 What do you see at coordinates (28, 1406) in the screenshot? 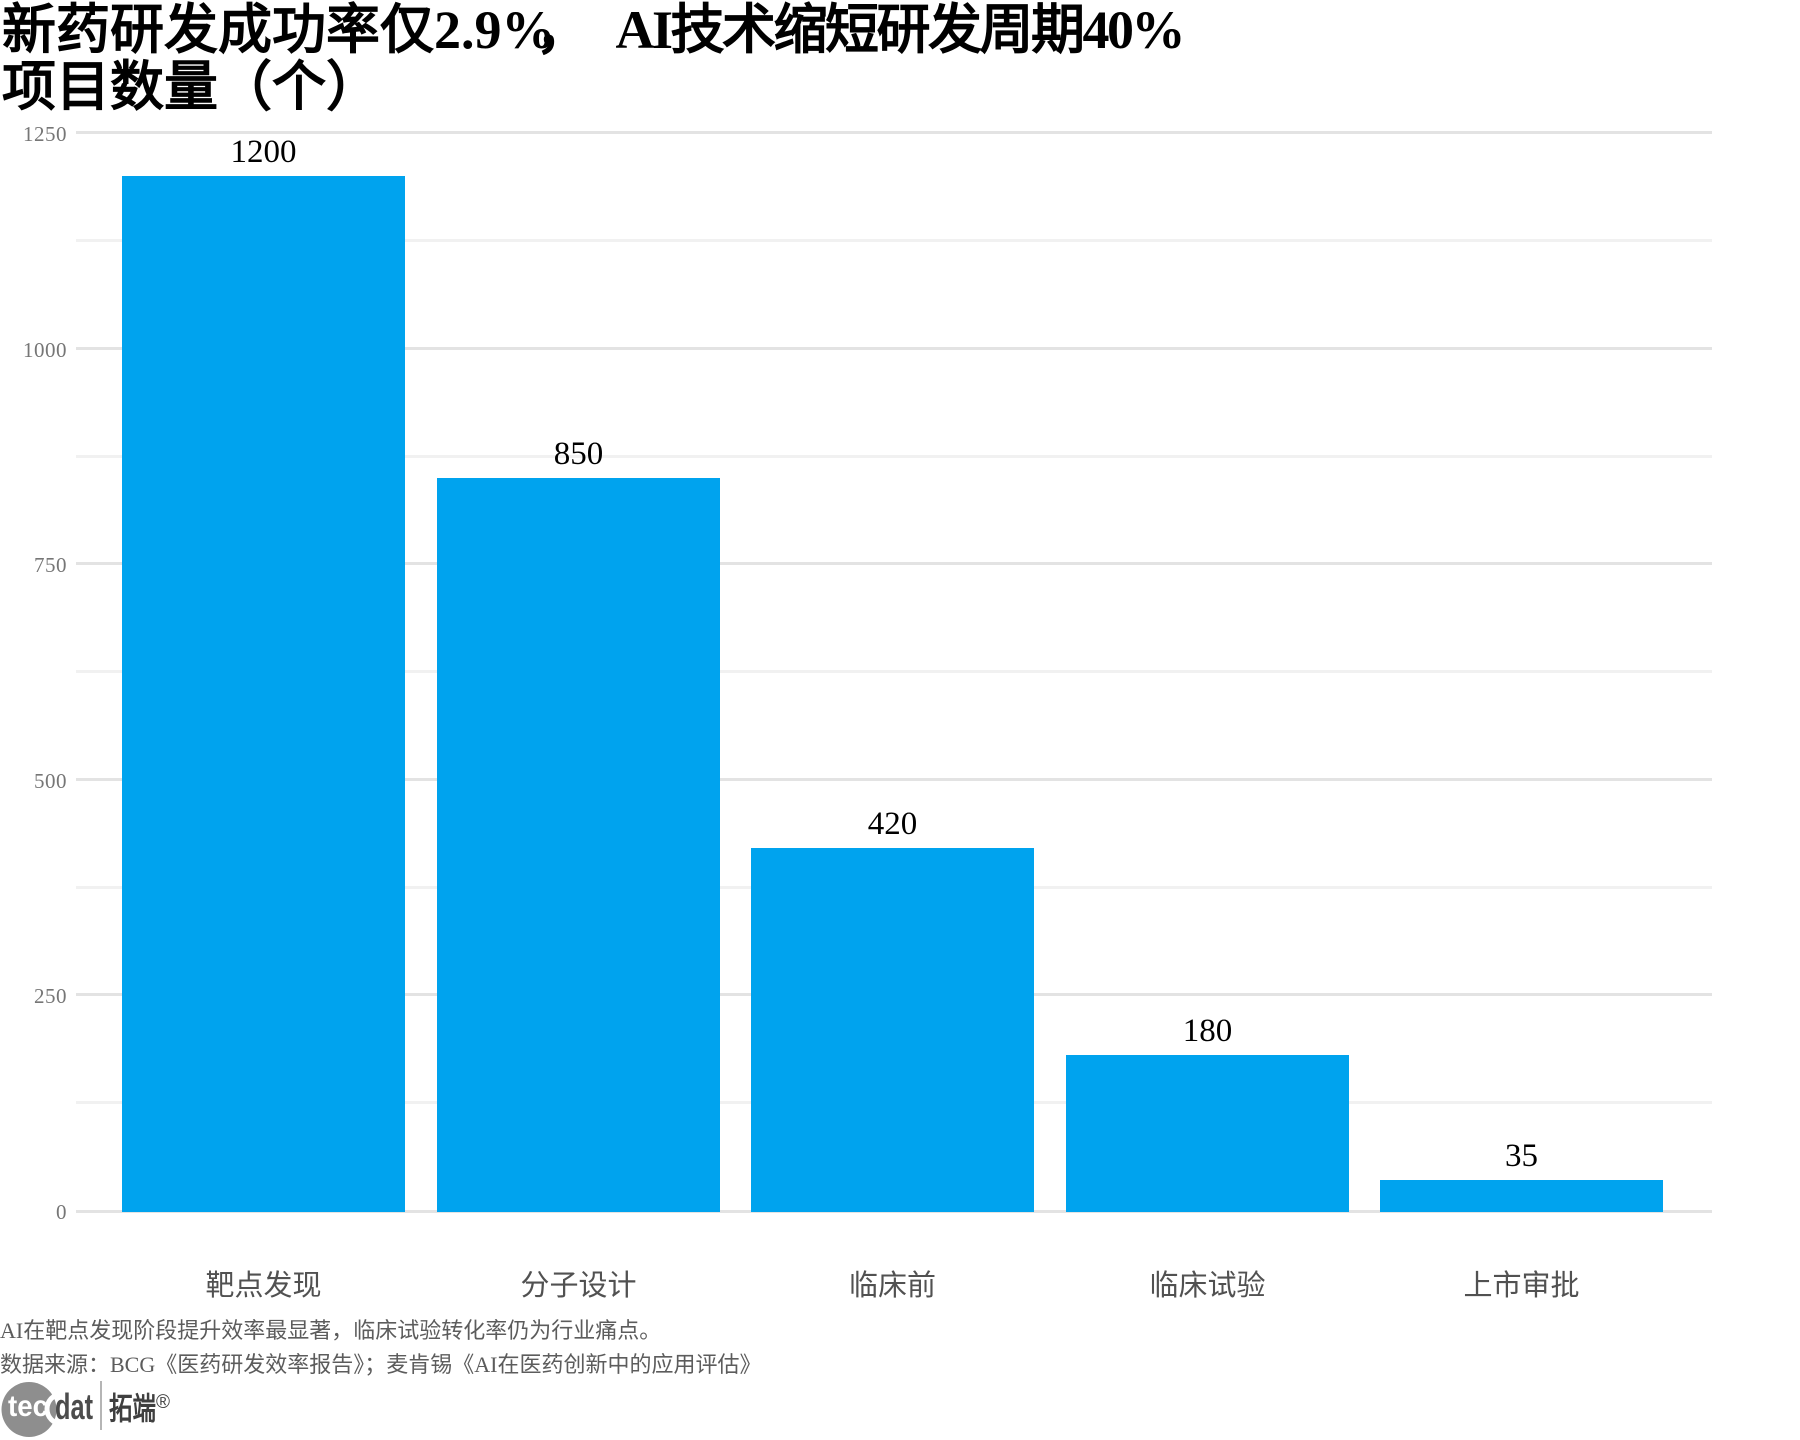
I see `svg-text: tec` at bounding box center [28, 1406].